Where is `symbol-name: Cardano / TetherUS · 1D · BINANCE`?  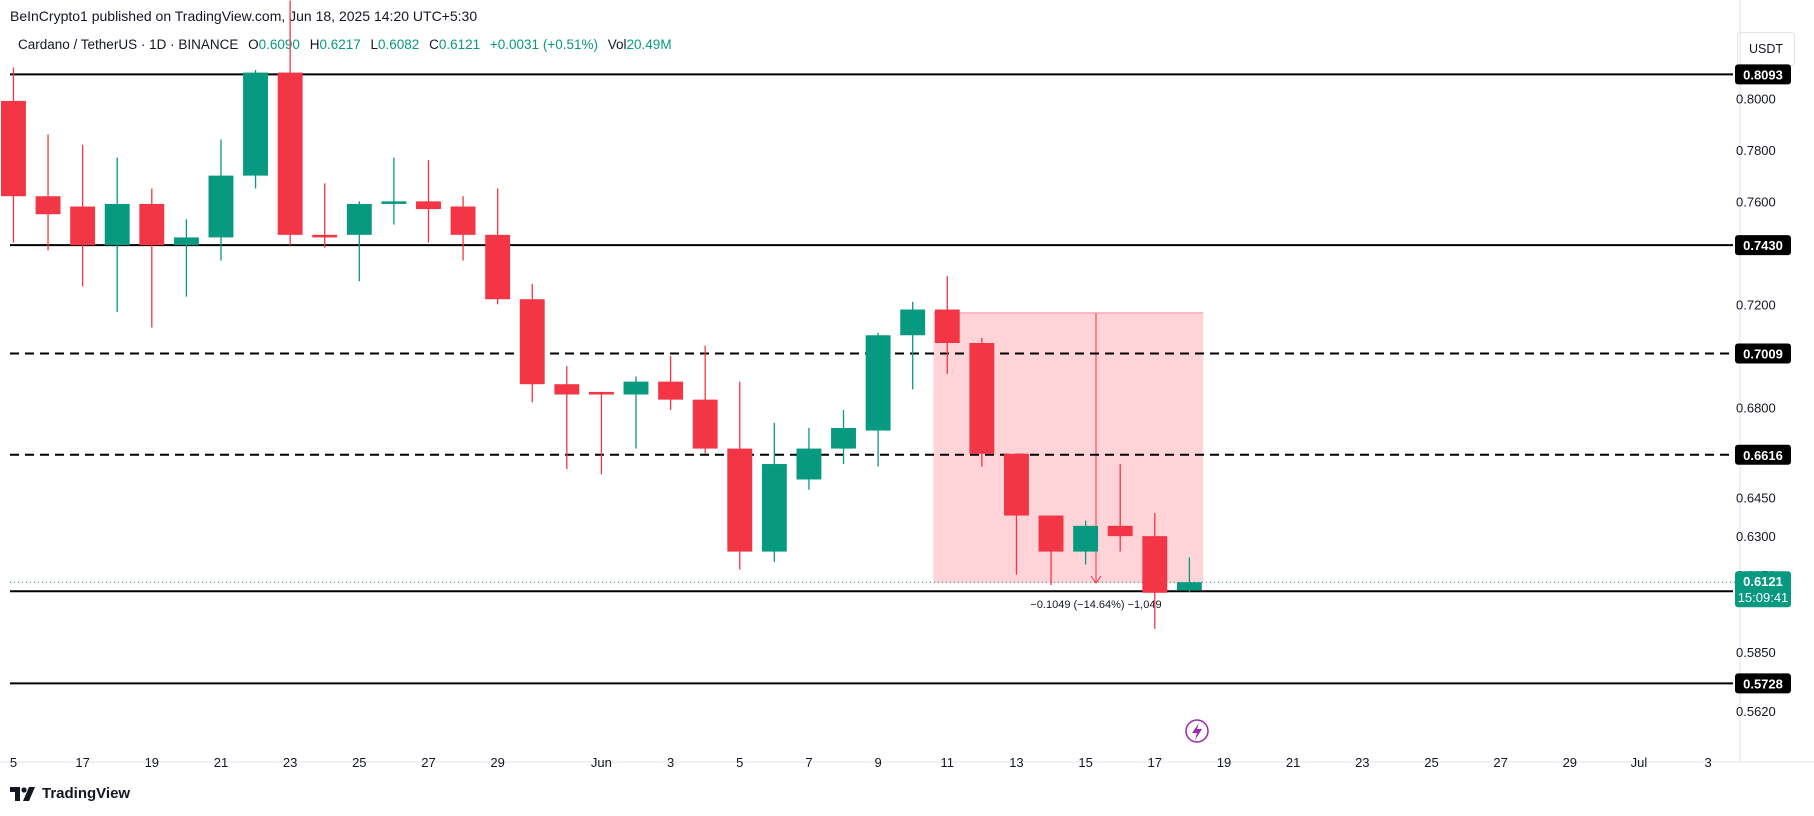
symbol-name: Cardano / TetherUS · 1D · BINANCE is located at coordinates (128, 44).